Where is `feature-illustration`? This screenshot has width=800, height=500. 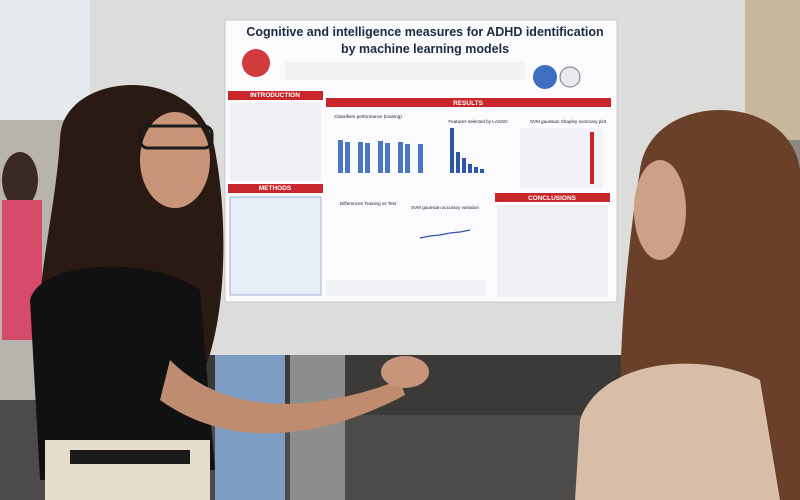
feature-illustration is located at coordinates (467, 150).